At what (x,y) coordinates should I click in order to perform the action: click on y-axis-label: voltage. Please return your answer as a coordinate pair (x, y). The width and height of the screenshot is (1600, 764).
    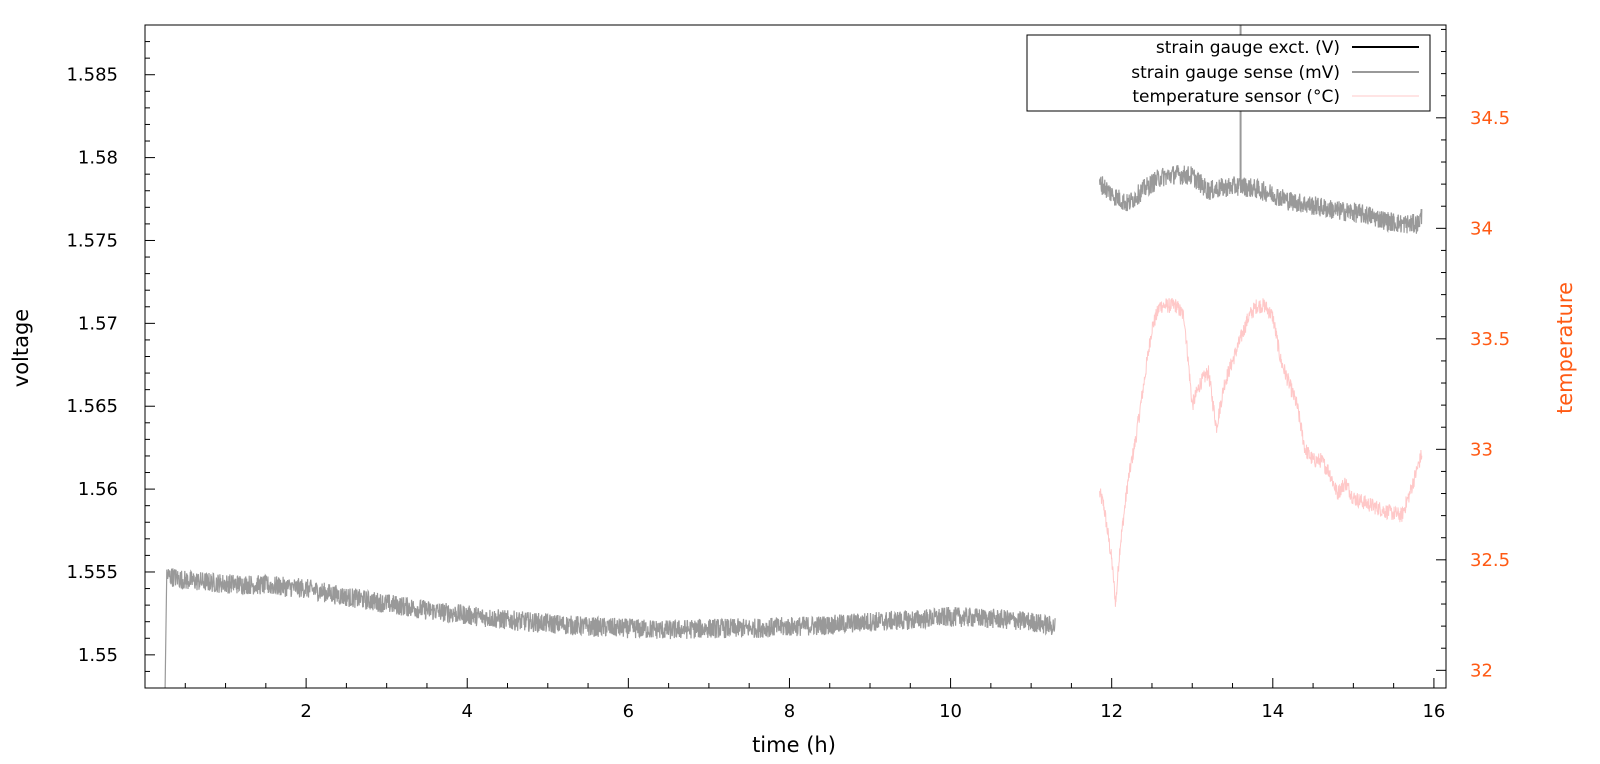
    Looking at the image, I should click on (21, 348).